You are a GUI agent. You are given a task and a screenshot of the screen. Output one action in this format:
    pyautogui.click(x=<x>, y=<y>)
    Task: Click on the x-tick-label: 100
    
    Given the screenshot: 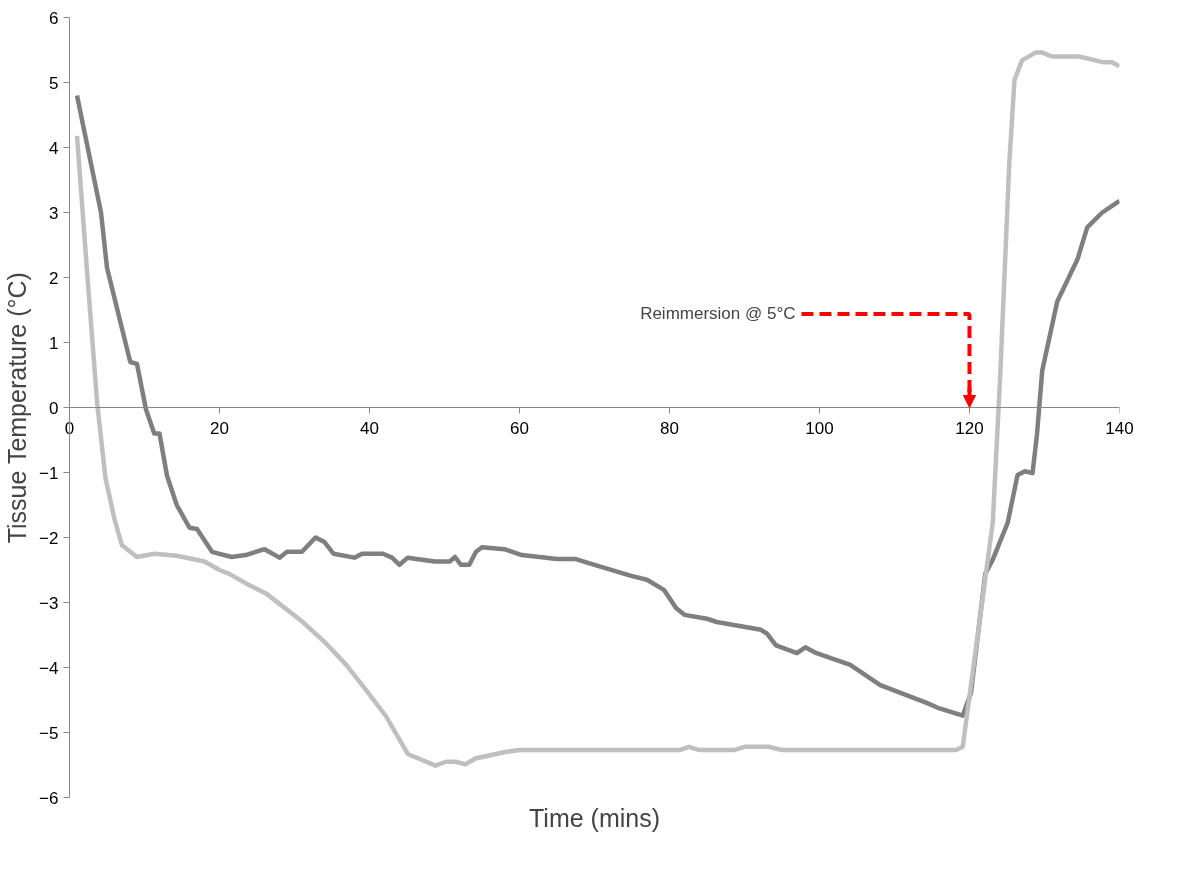 What is the action you would take?
    pyautogui.click(x=819, y=428)
    